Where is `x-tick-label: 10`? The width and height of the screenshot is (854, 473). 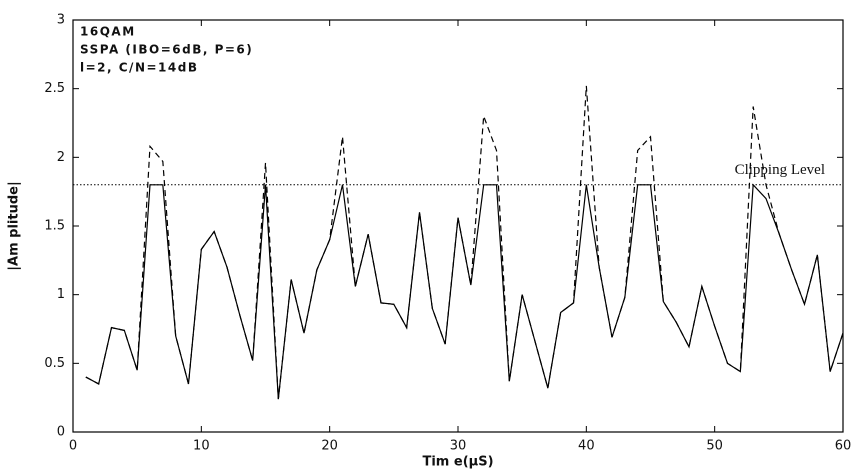
x-tick-label: 10 is located at coordinates (201, 446).